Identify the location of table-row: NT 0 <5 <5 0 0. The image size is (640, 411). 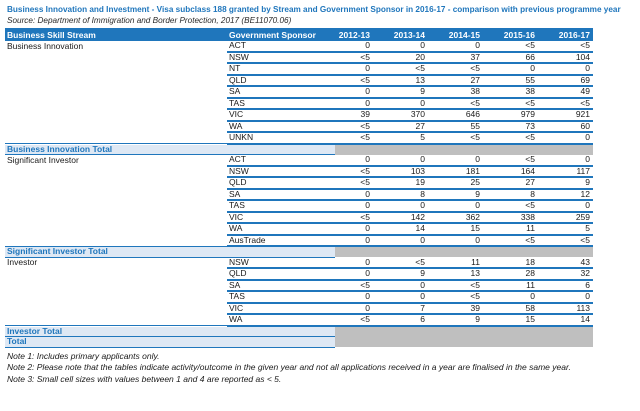
(299, 69).